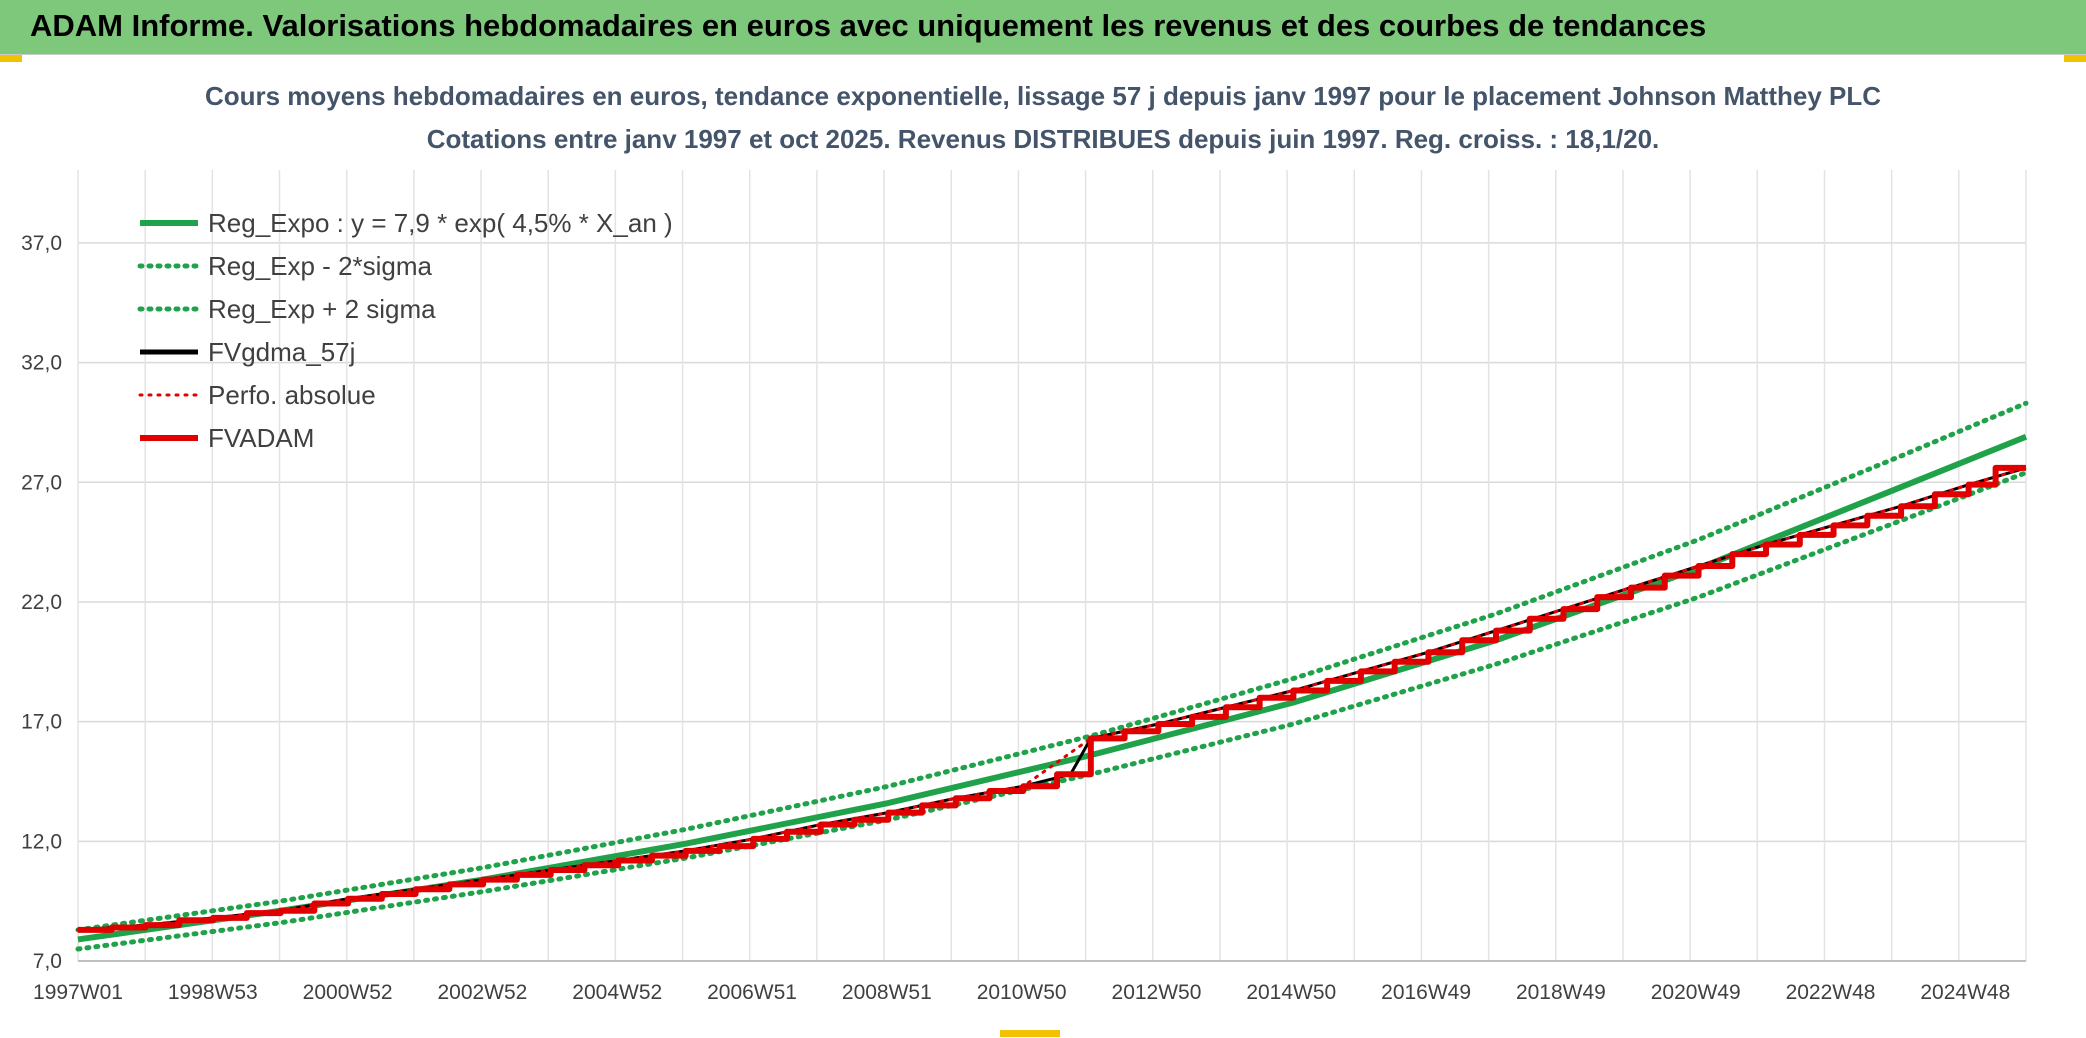 The image size is (2086, 1038). Describe the element at coordinates (41, 243) in the screenshot. I see `y-tick-label: 37,0` at that location.